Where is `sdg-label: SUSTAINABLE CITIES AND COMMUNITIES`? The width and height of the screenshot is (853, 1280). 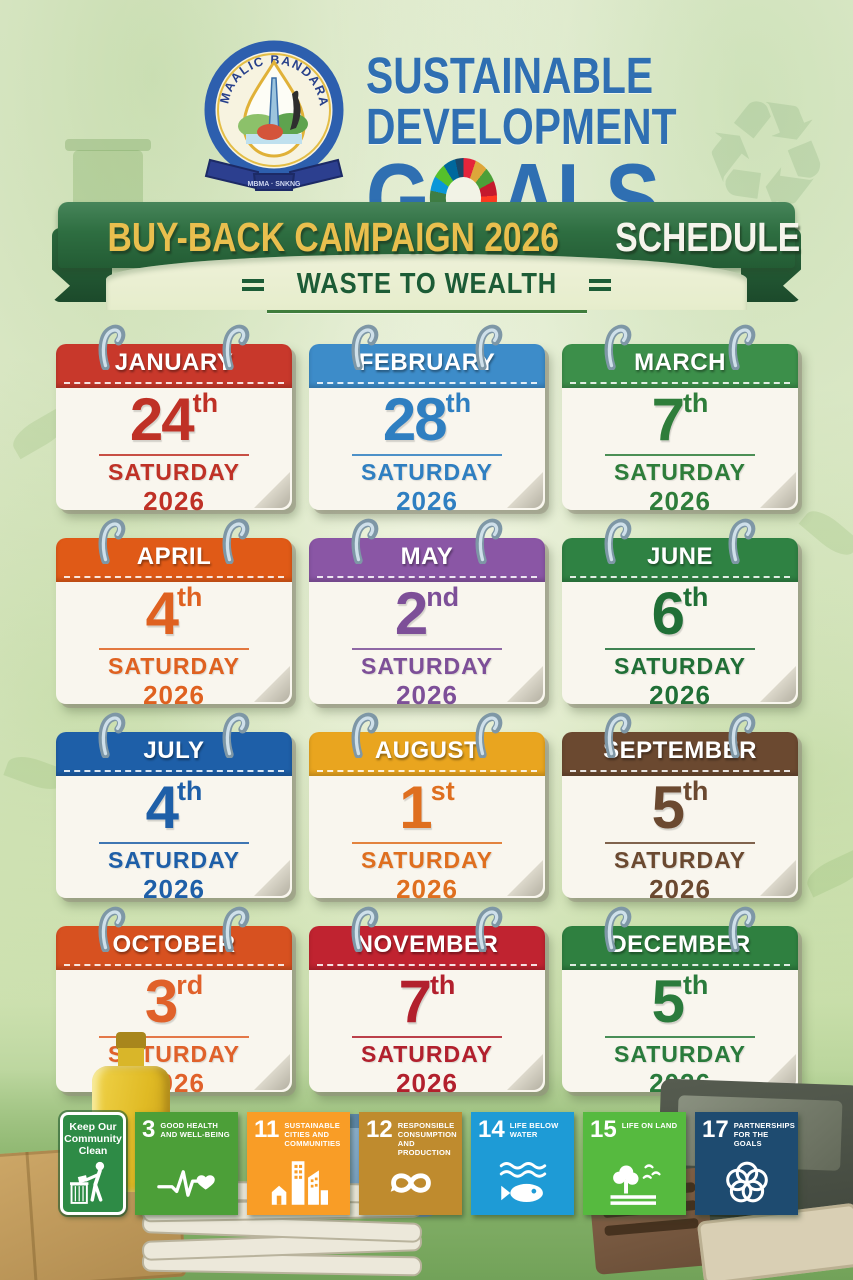 sdg-label: SUSTAINABLE CITIES AND COMMUNITIES is located at coordinates (312, 1135).